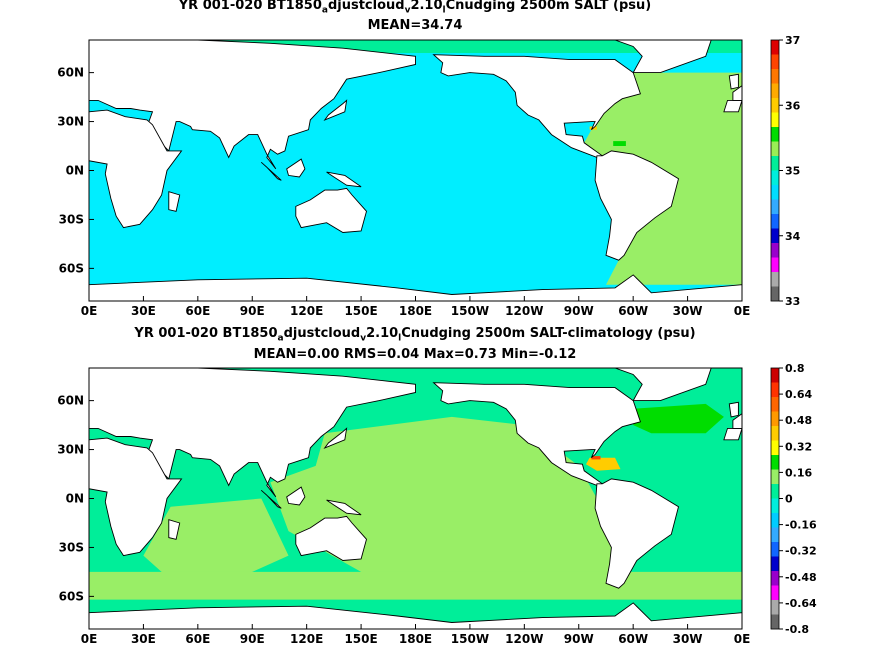 The image size is (875, 656). I want to click on x-tick-label: 90E, so click(252, 639).